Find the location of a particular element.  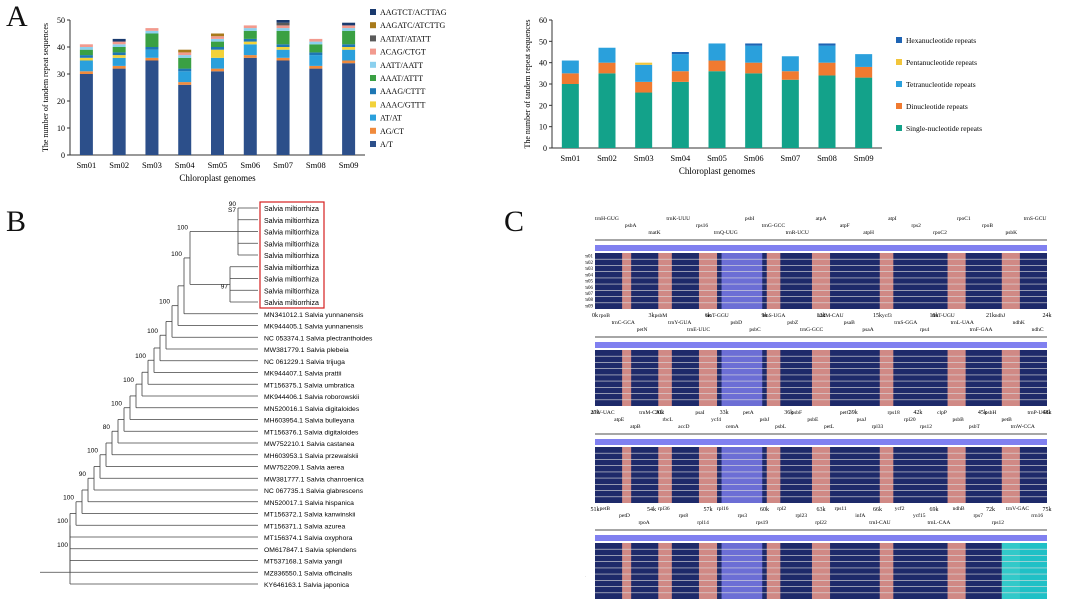

legend-label: Single-nucleotide repeats is located at coordinates (944, 128).